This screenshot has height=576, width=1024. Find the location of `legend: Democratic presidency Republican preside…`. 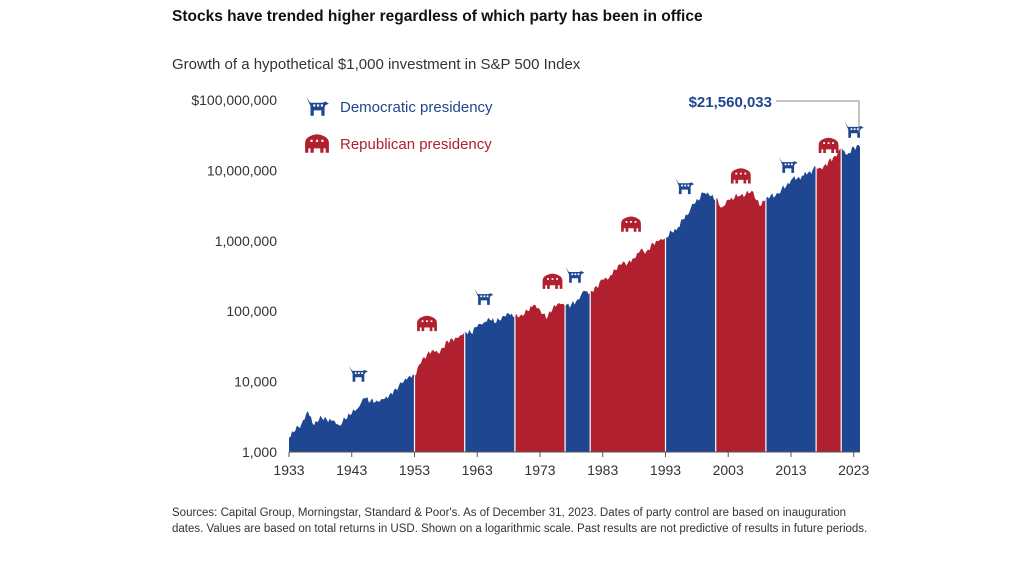

legend: Democratic presidency Republican preside… is located at coordinates (399, 124).